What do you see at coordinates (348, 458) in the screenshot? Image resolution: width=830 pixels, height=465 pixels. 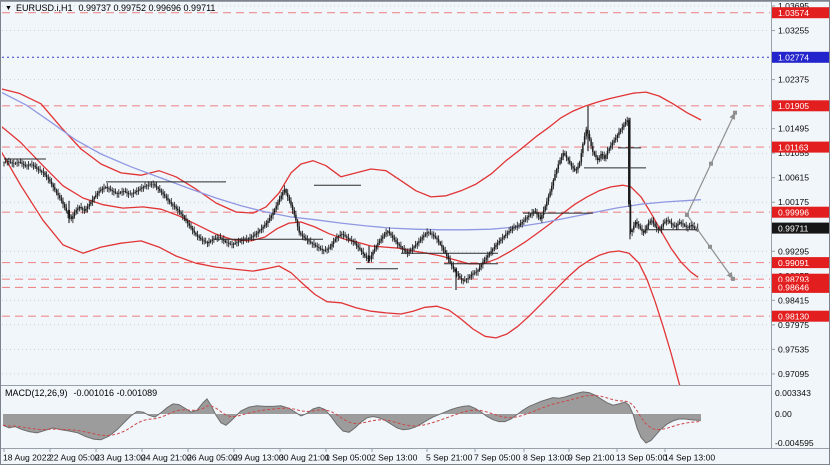 I see `time-axis-label: 1 Sep 05:00` at bounding box center [348, 458].